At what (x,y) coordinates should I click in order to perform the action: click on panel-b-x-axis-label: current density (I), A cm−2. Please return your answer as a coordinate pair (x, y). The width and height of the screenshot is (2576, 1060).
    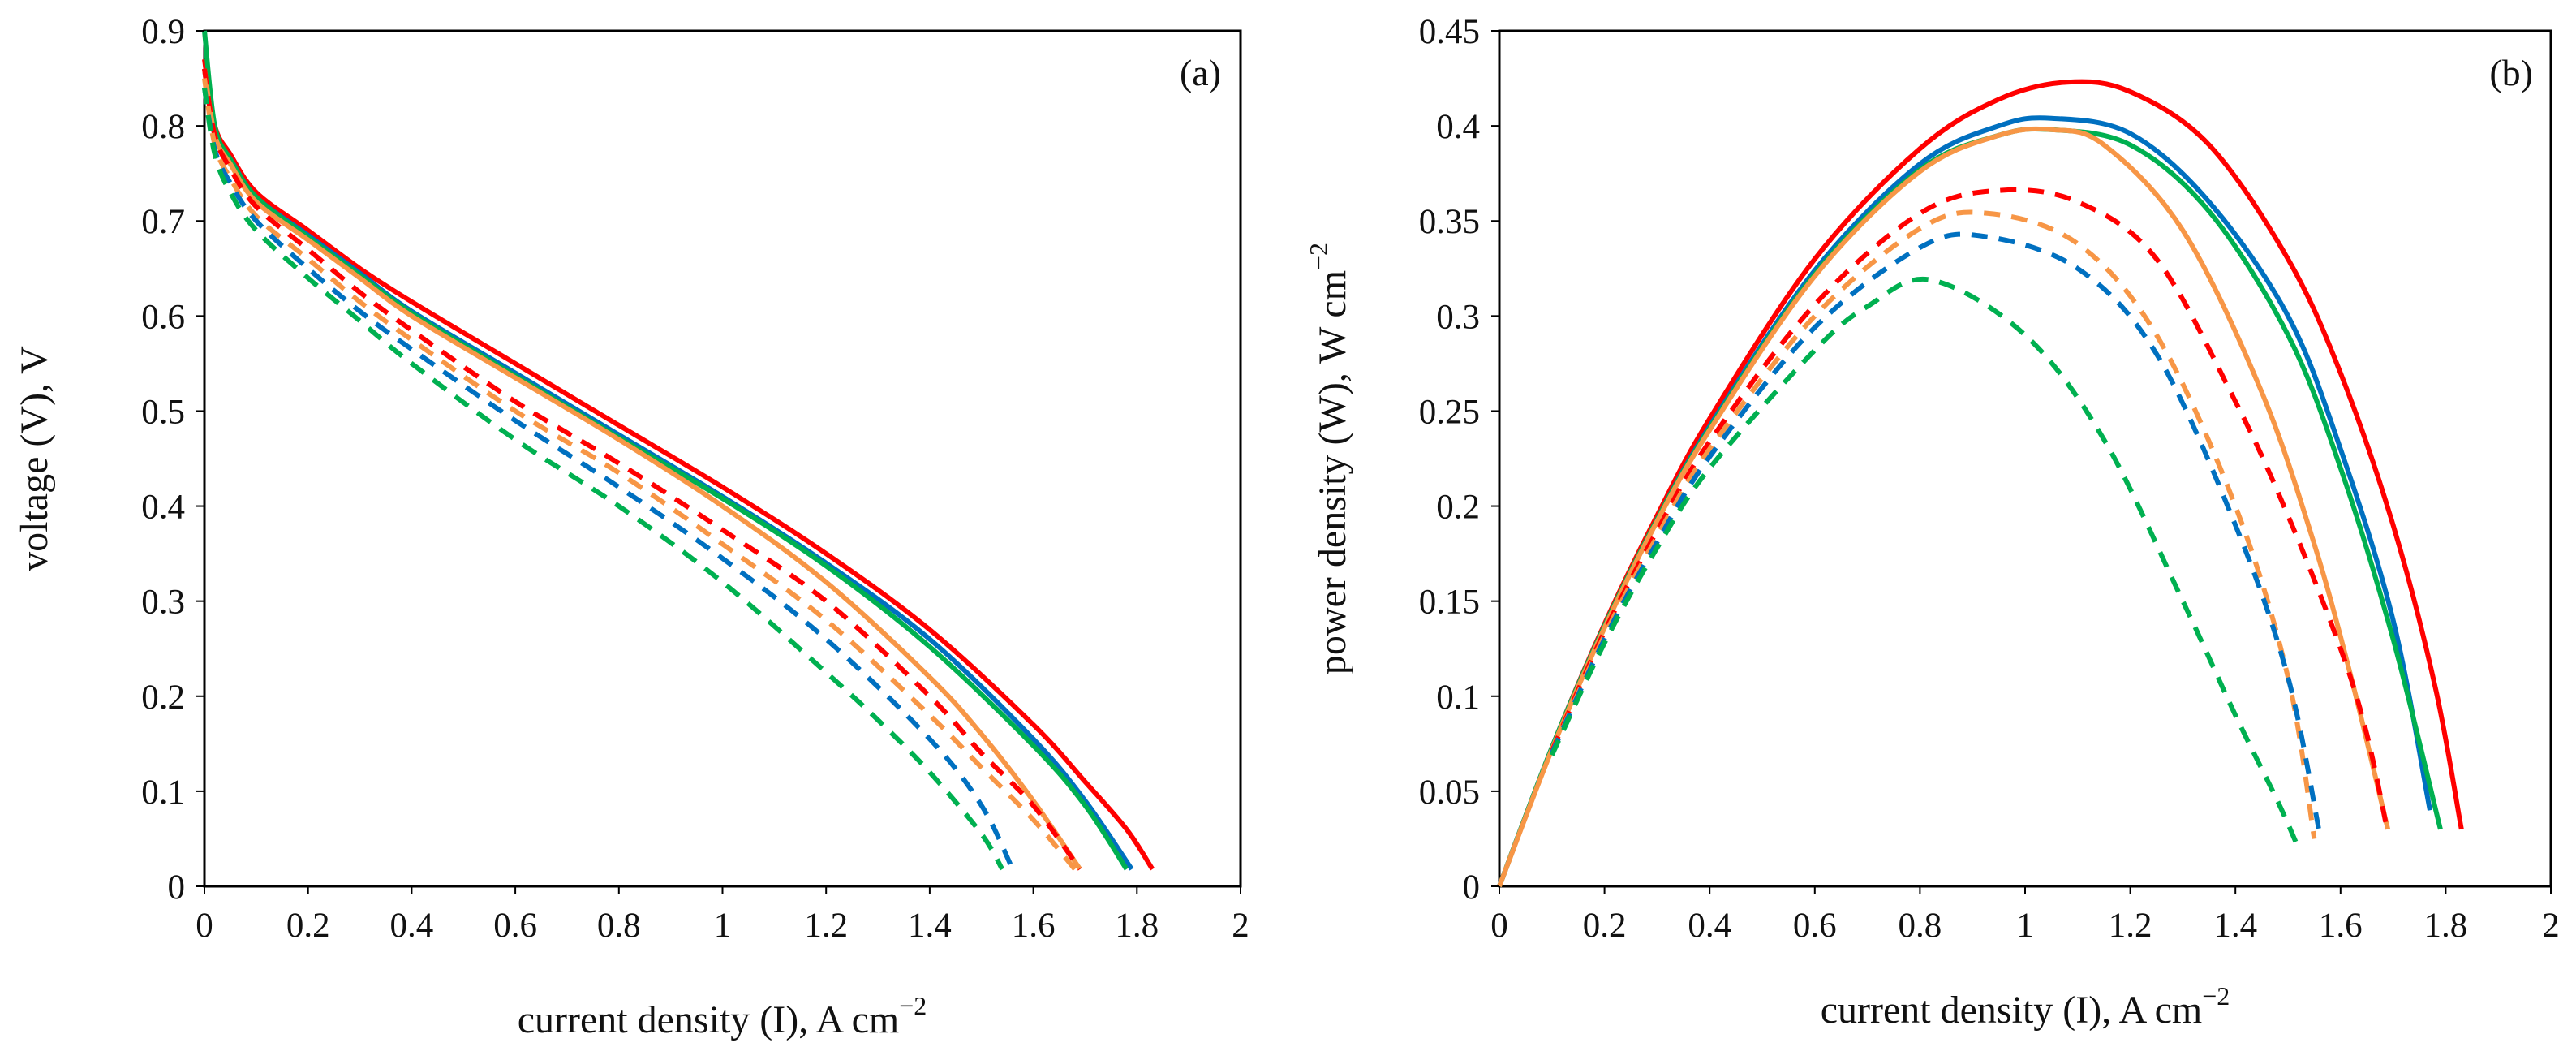
    Looking at the image, I should click on (2026, 1006).